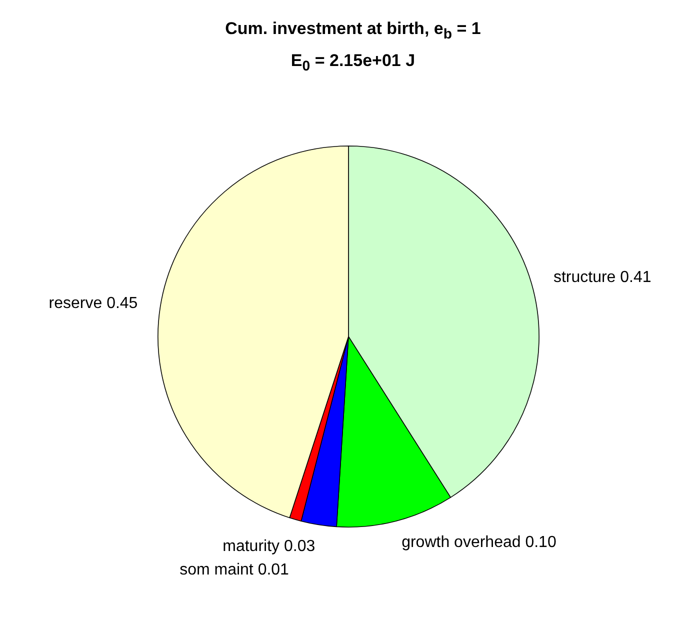 Image resolution: width=696 pixels, height=618 pixels. I want to click on slice-label: reserve 0.45, so click(93, 303).